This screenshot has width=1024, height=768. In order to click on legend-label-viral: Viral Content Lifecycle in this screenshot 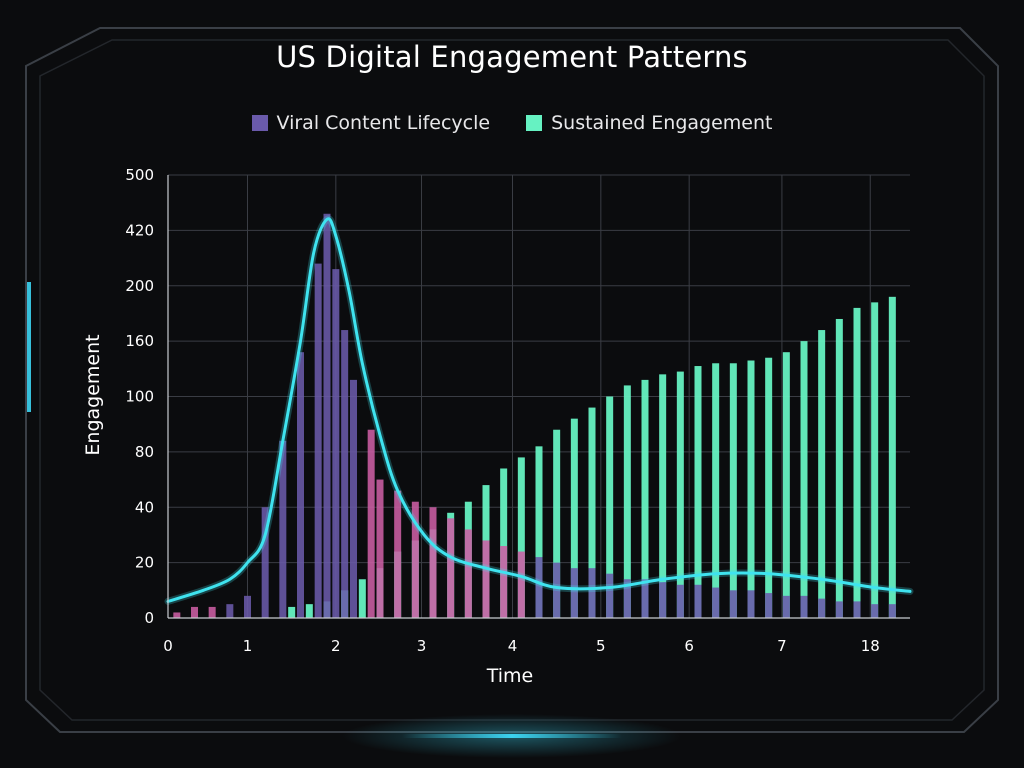, I will do `click(383, 123)`.